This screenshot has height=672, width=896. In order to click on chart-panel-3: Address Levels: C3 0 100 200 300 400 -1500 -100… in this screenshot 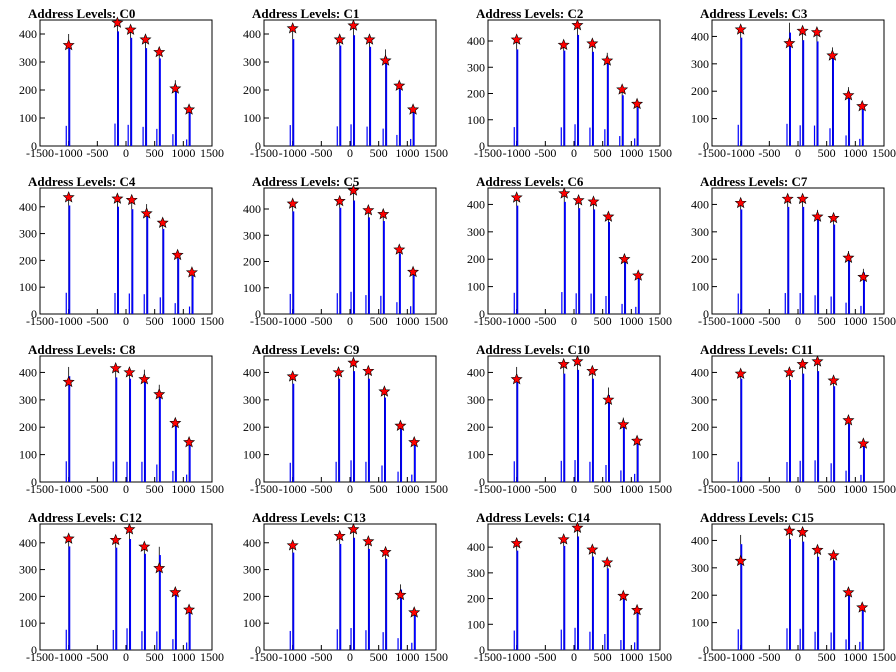, I will do `click(784, 84)`.